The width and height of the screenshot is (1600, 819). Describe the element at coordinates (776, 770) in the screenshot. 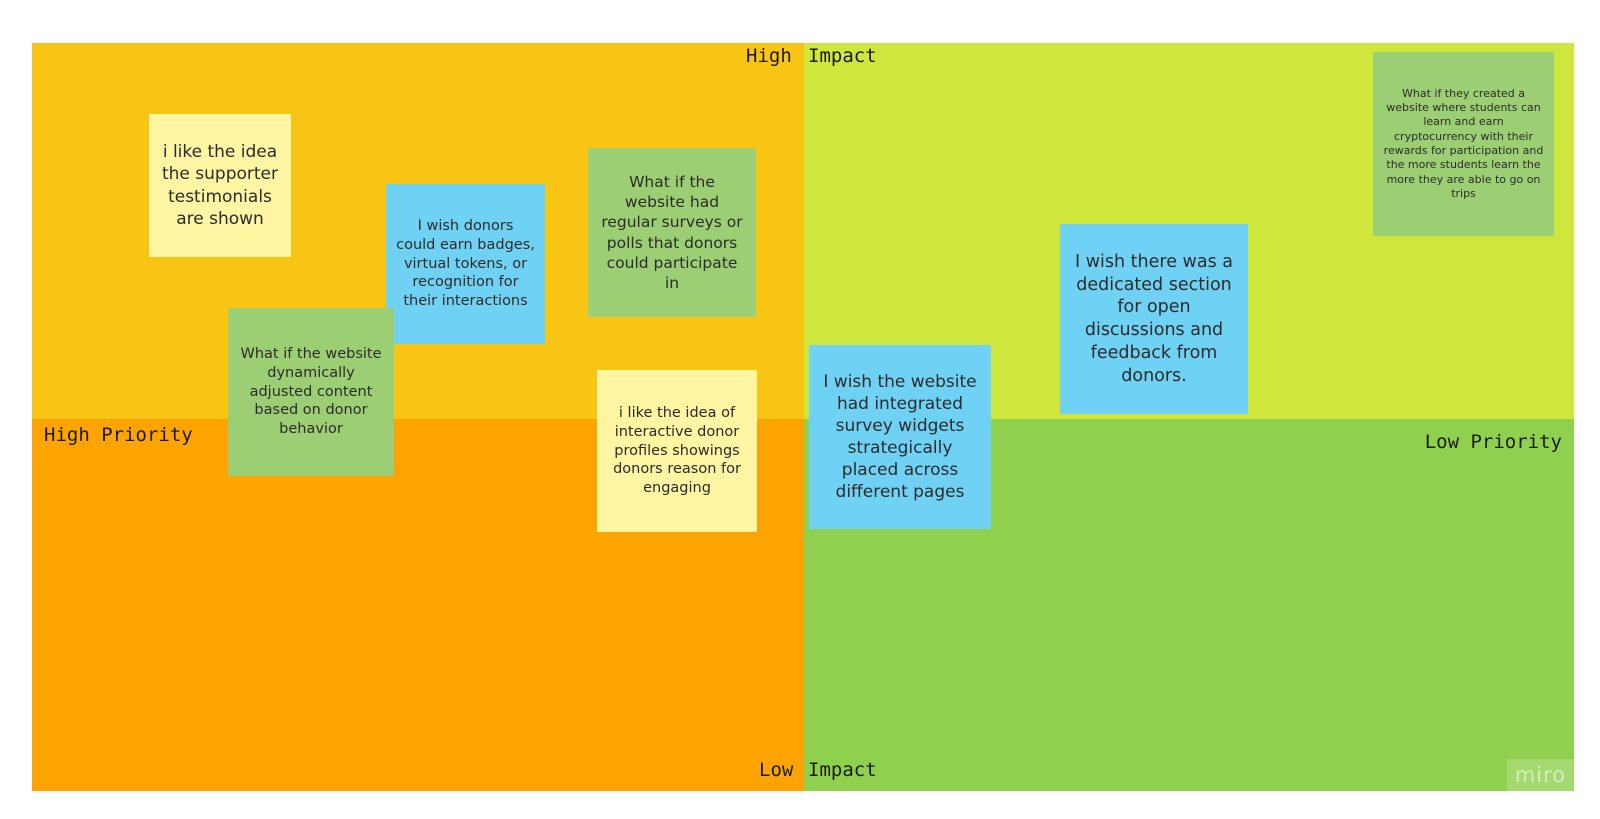

I see `low-impact-label-part1: Low` at that location.